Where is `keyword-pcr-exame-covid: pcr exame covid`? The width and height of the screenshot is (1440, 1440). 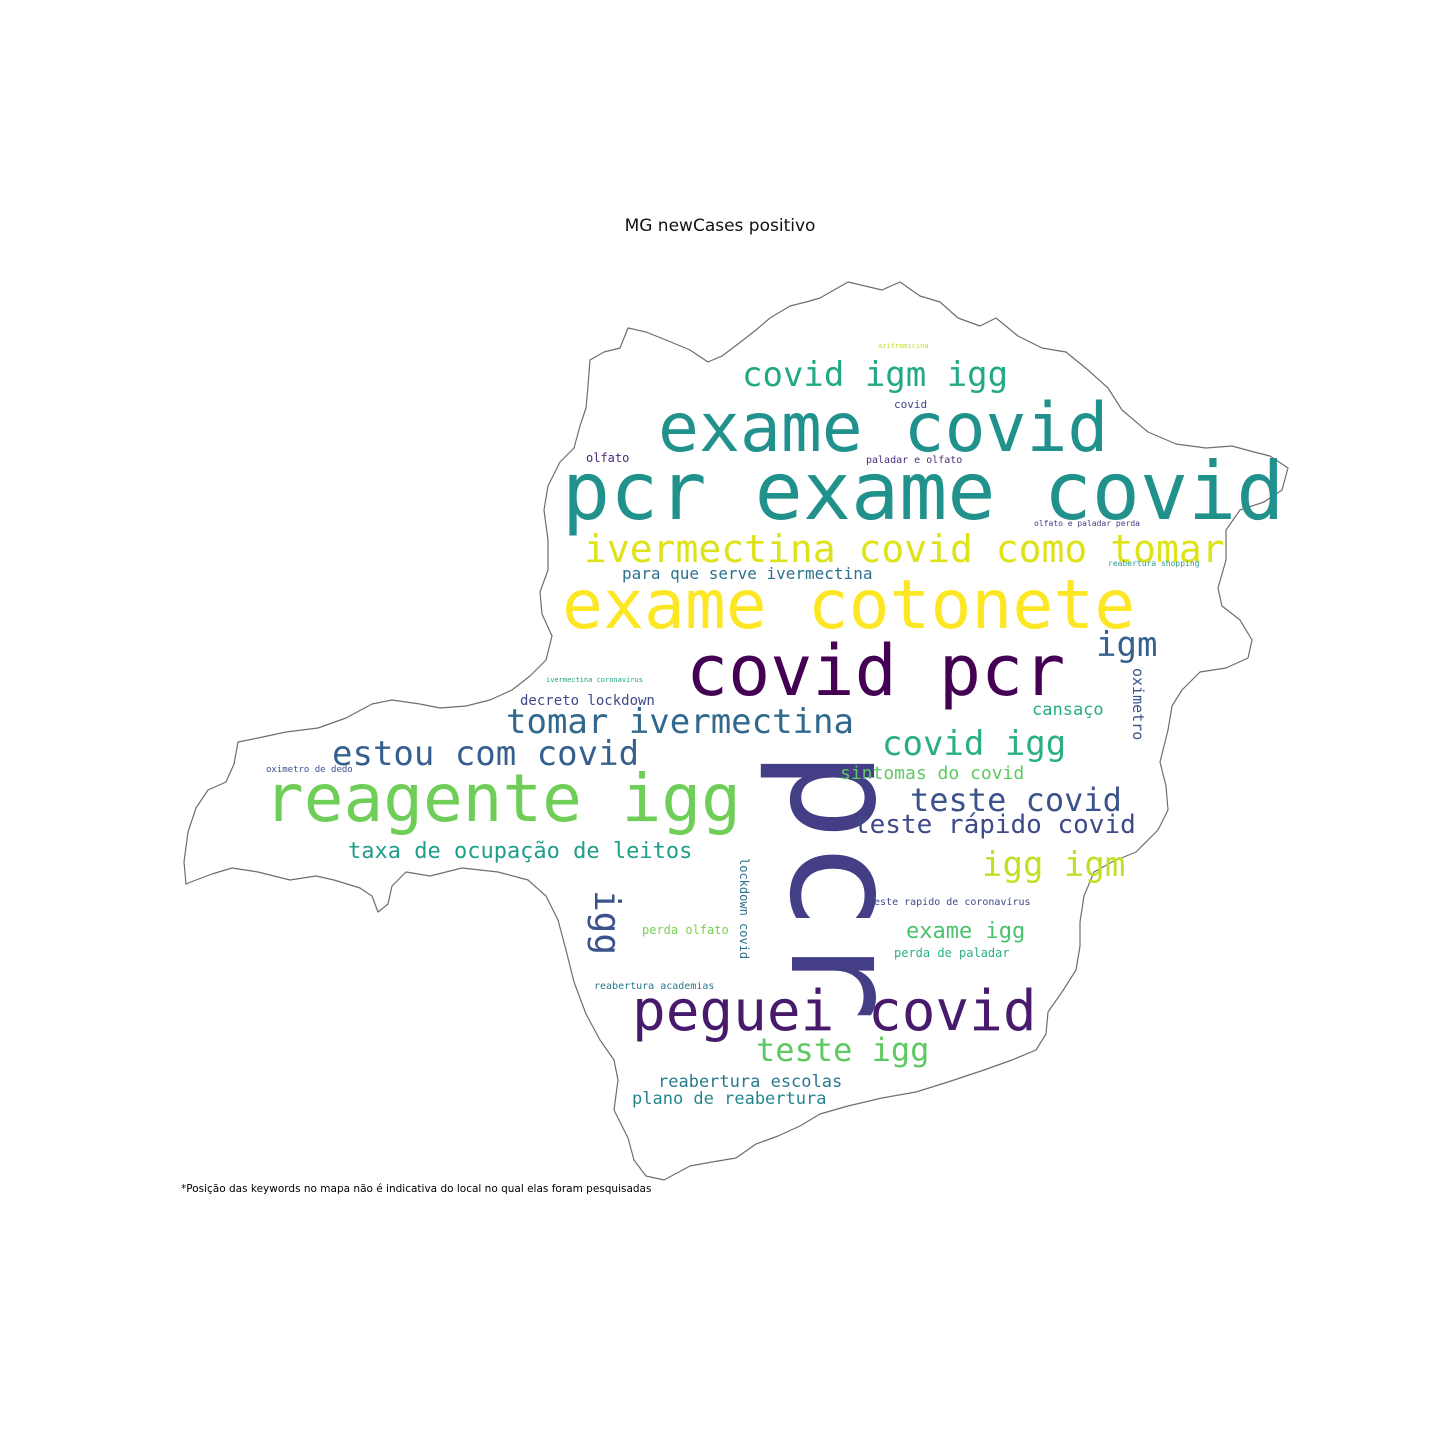 keyword-pcr-exame-covid: pcr exame covid is located at coordinates (923, 491).